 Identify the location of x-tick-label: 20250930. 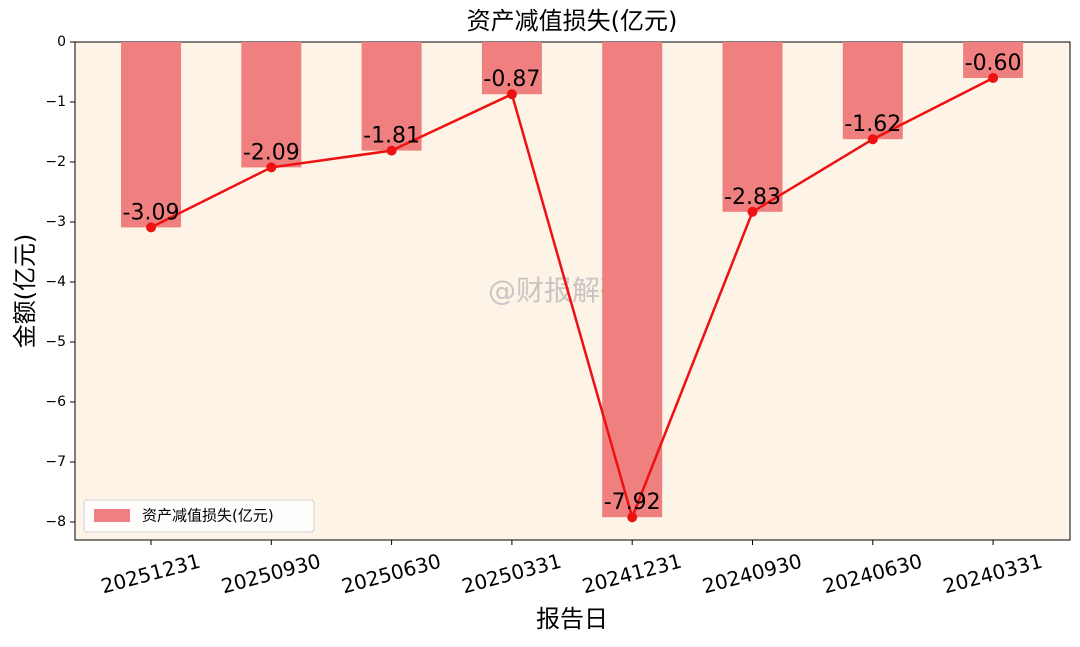
(271, 574).